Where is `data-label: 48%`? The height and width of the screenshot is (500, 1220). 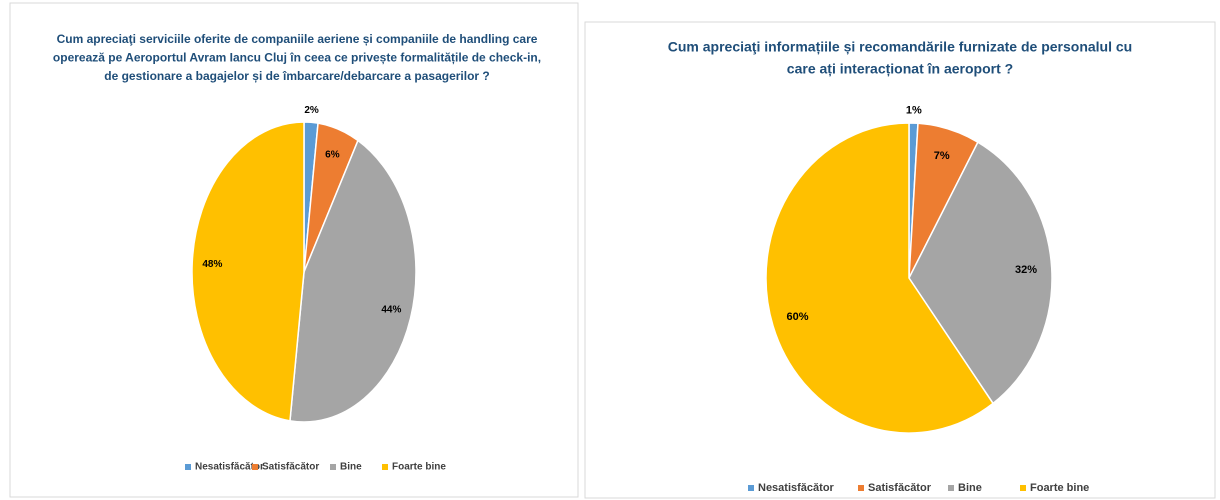
data-label: 48% is located at coordinates (212, 264).